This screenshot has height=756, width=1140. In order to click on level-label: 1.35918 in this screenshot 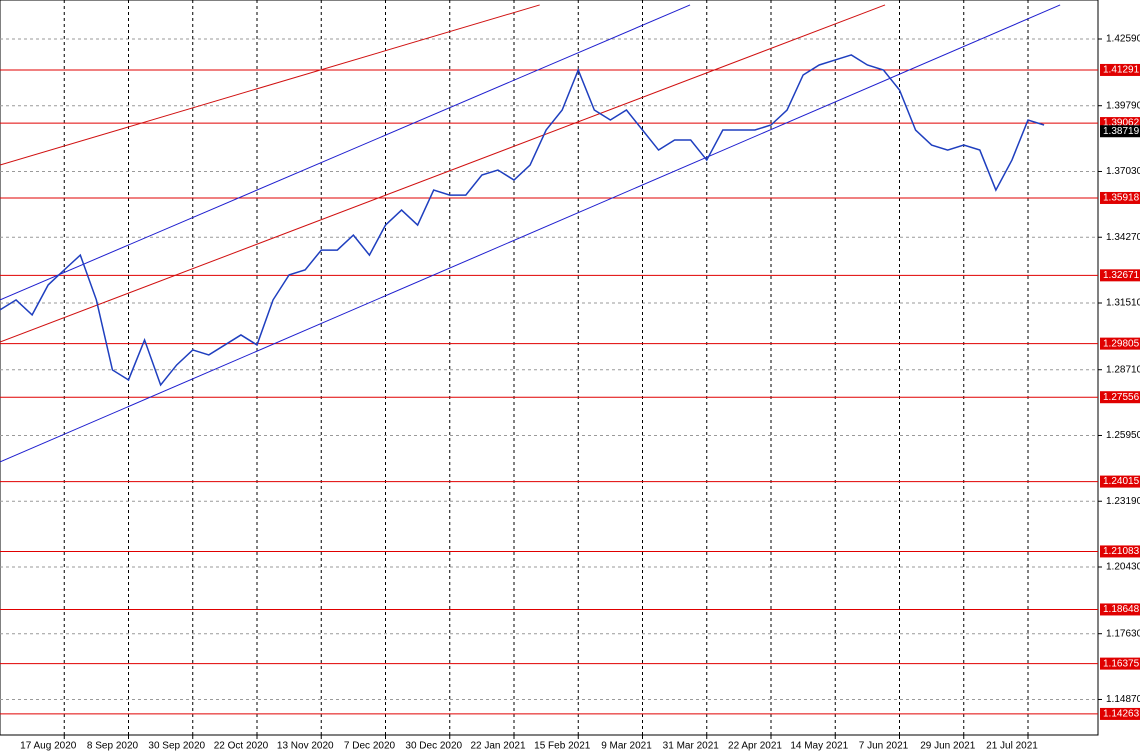, I will do `click(1121, 198)`.